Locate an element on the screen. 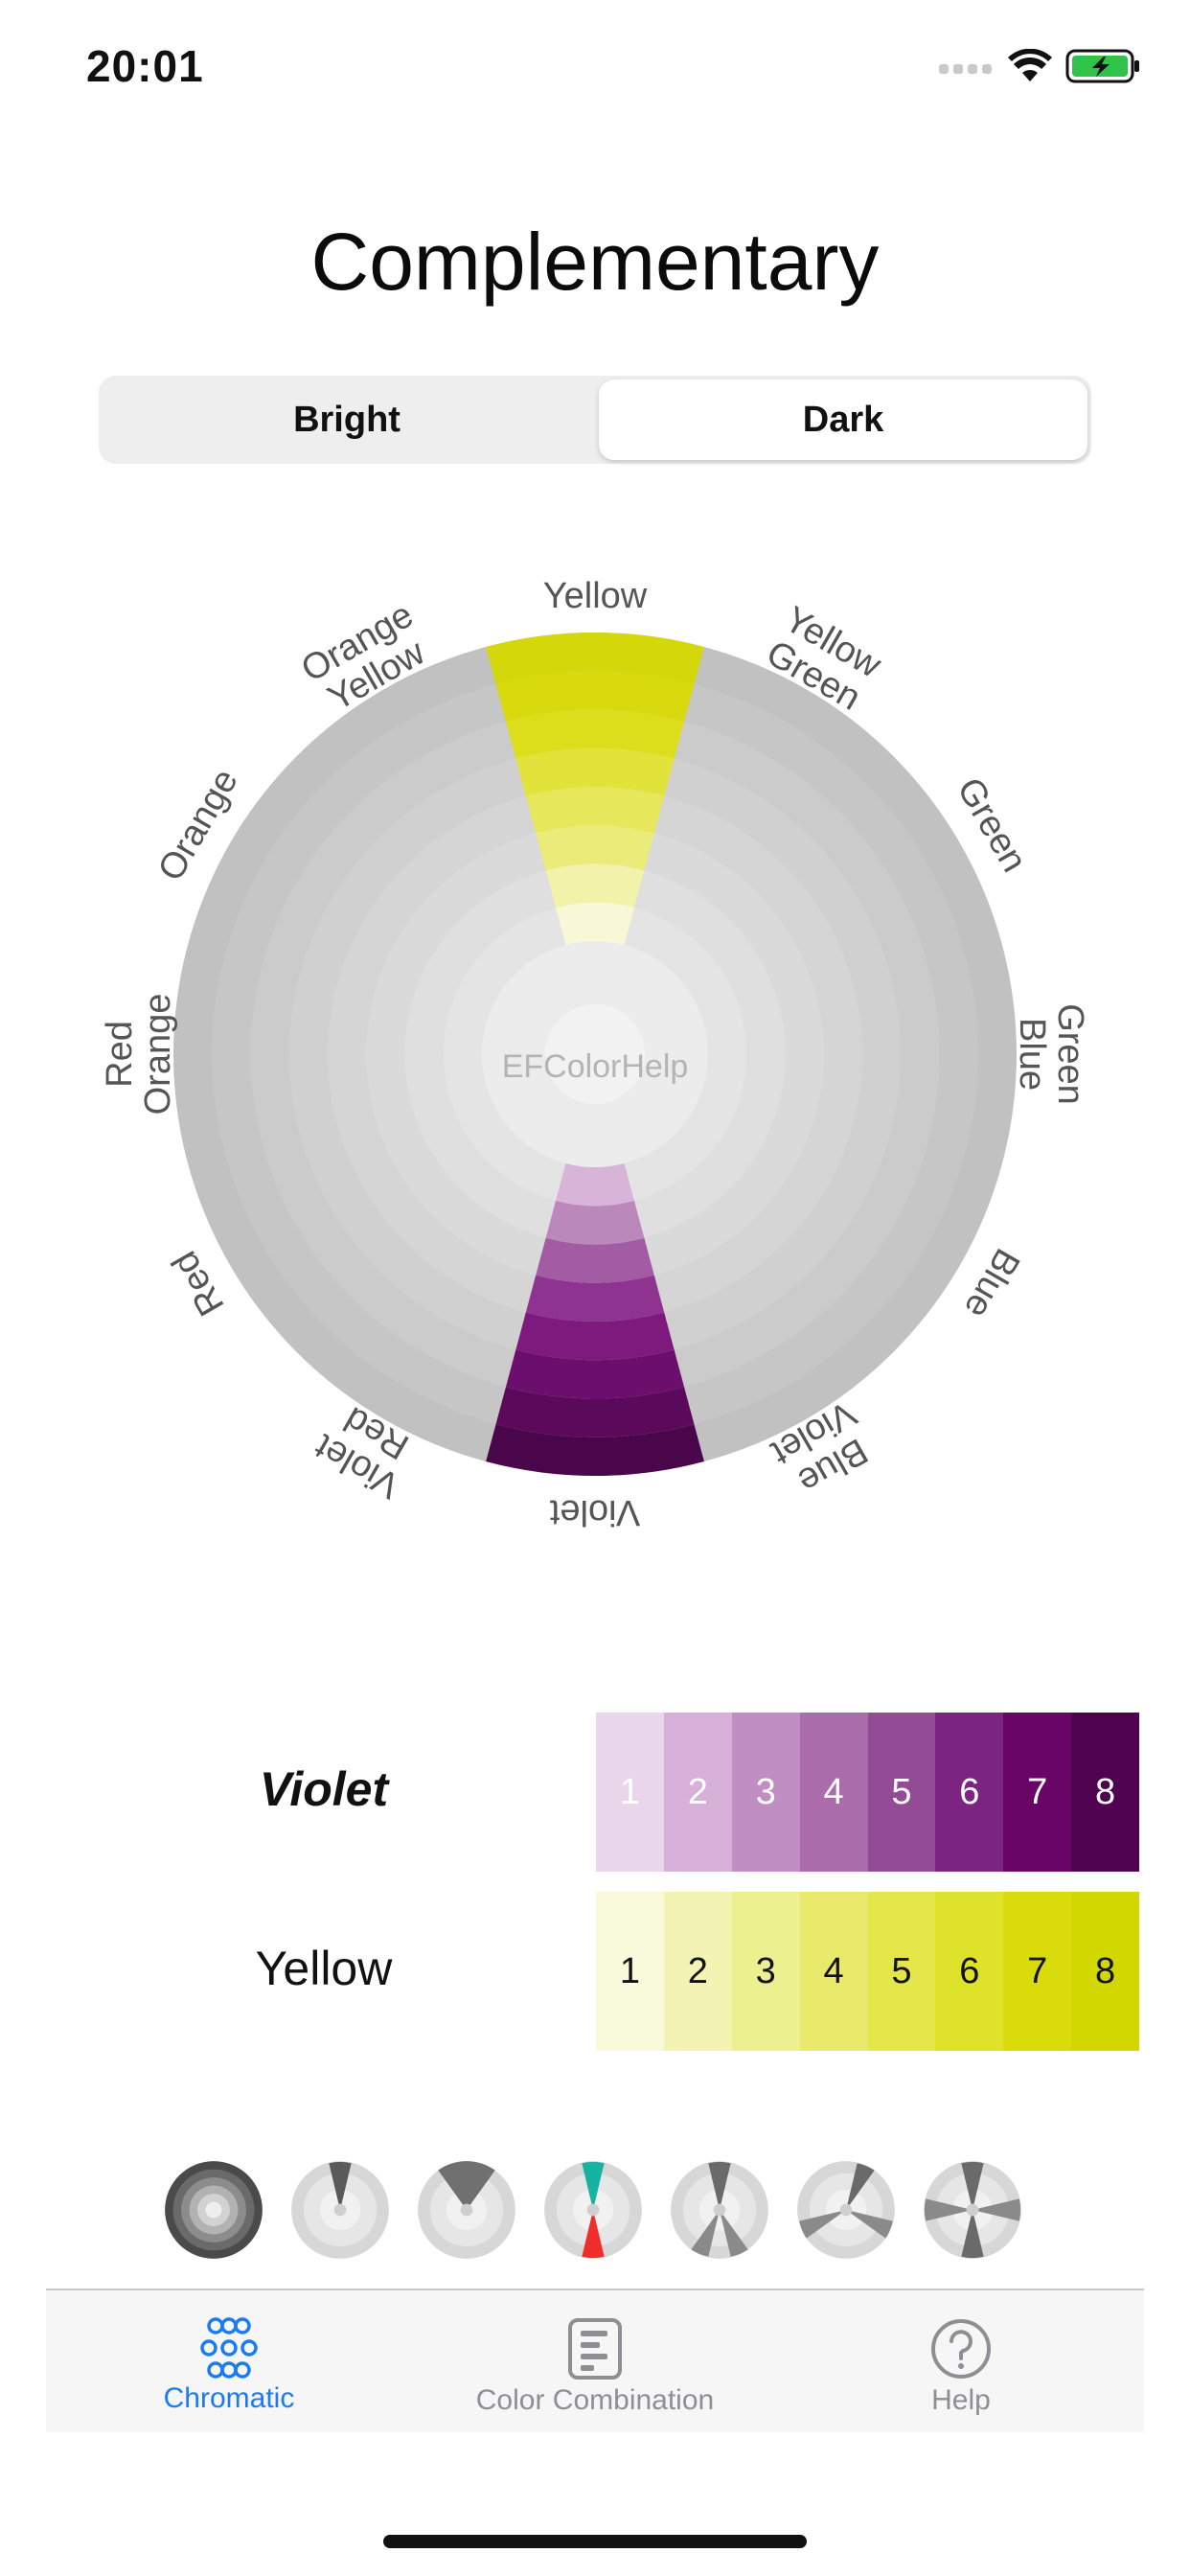 This screenshot has height=2576, width=1190. yellow-highlight-segment is located at coordinates (595, 789).